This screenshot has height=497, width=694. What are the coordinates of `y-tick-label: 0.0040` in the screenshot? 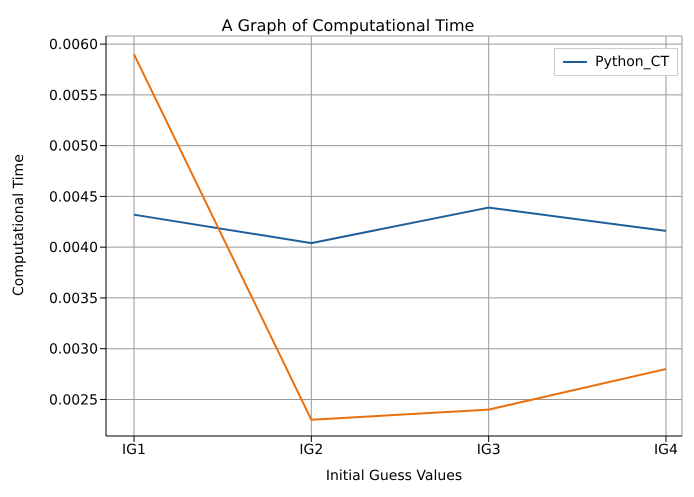 It's located at (73, 248).